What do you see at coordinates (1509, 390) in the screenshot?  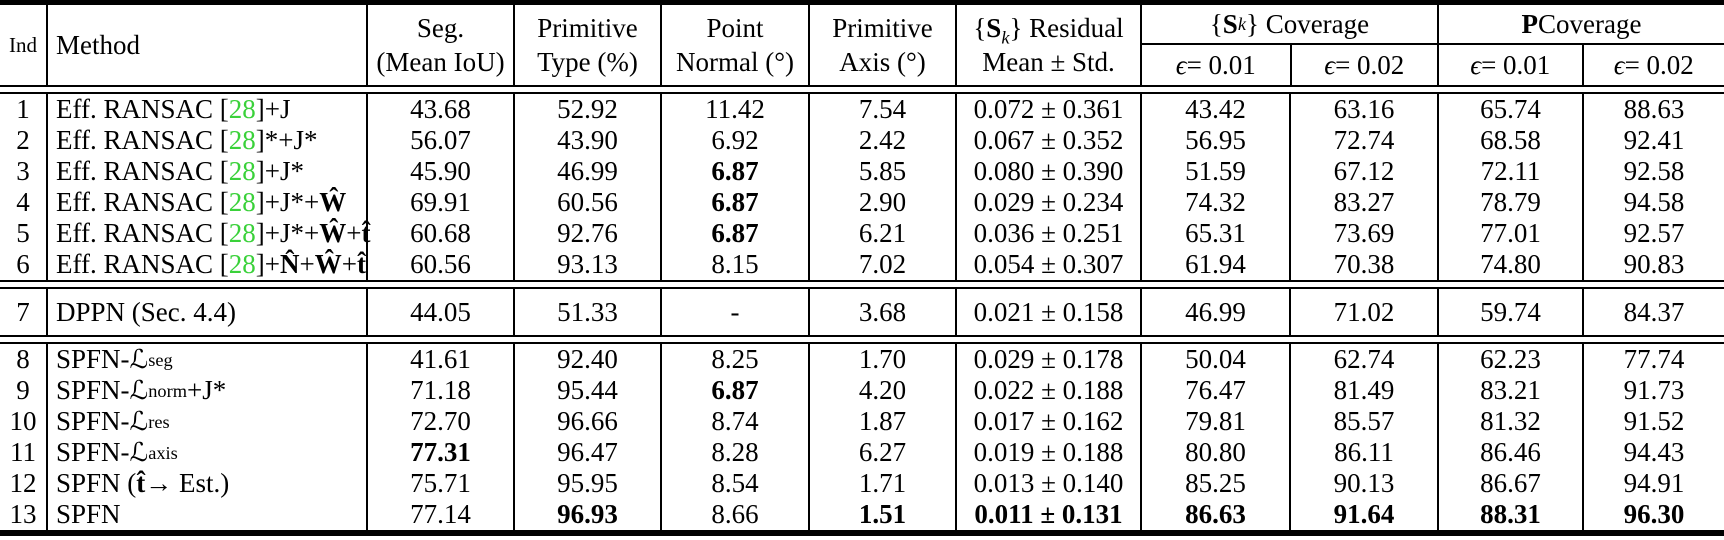 I see `cell-p-coverage-eps001: 83.21` at bounding box center [1509, 390].